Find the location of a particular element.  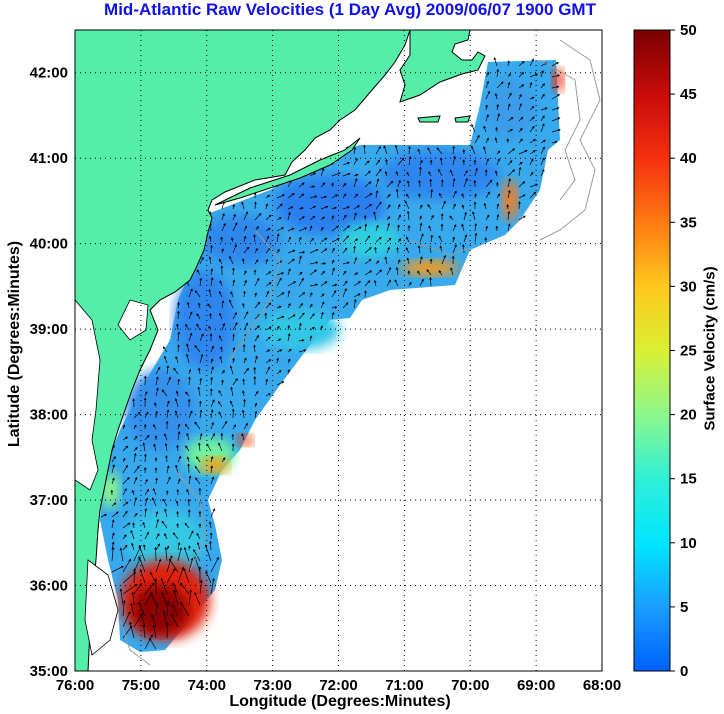

y-tick-label: 35:00 is located at coordinates (49, 671).